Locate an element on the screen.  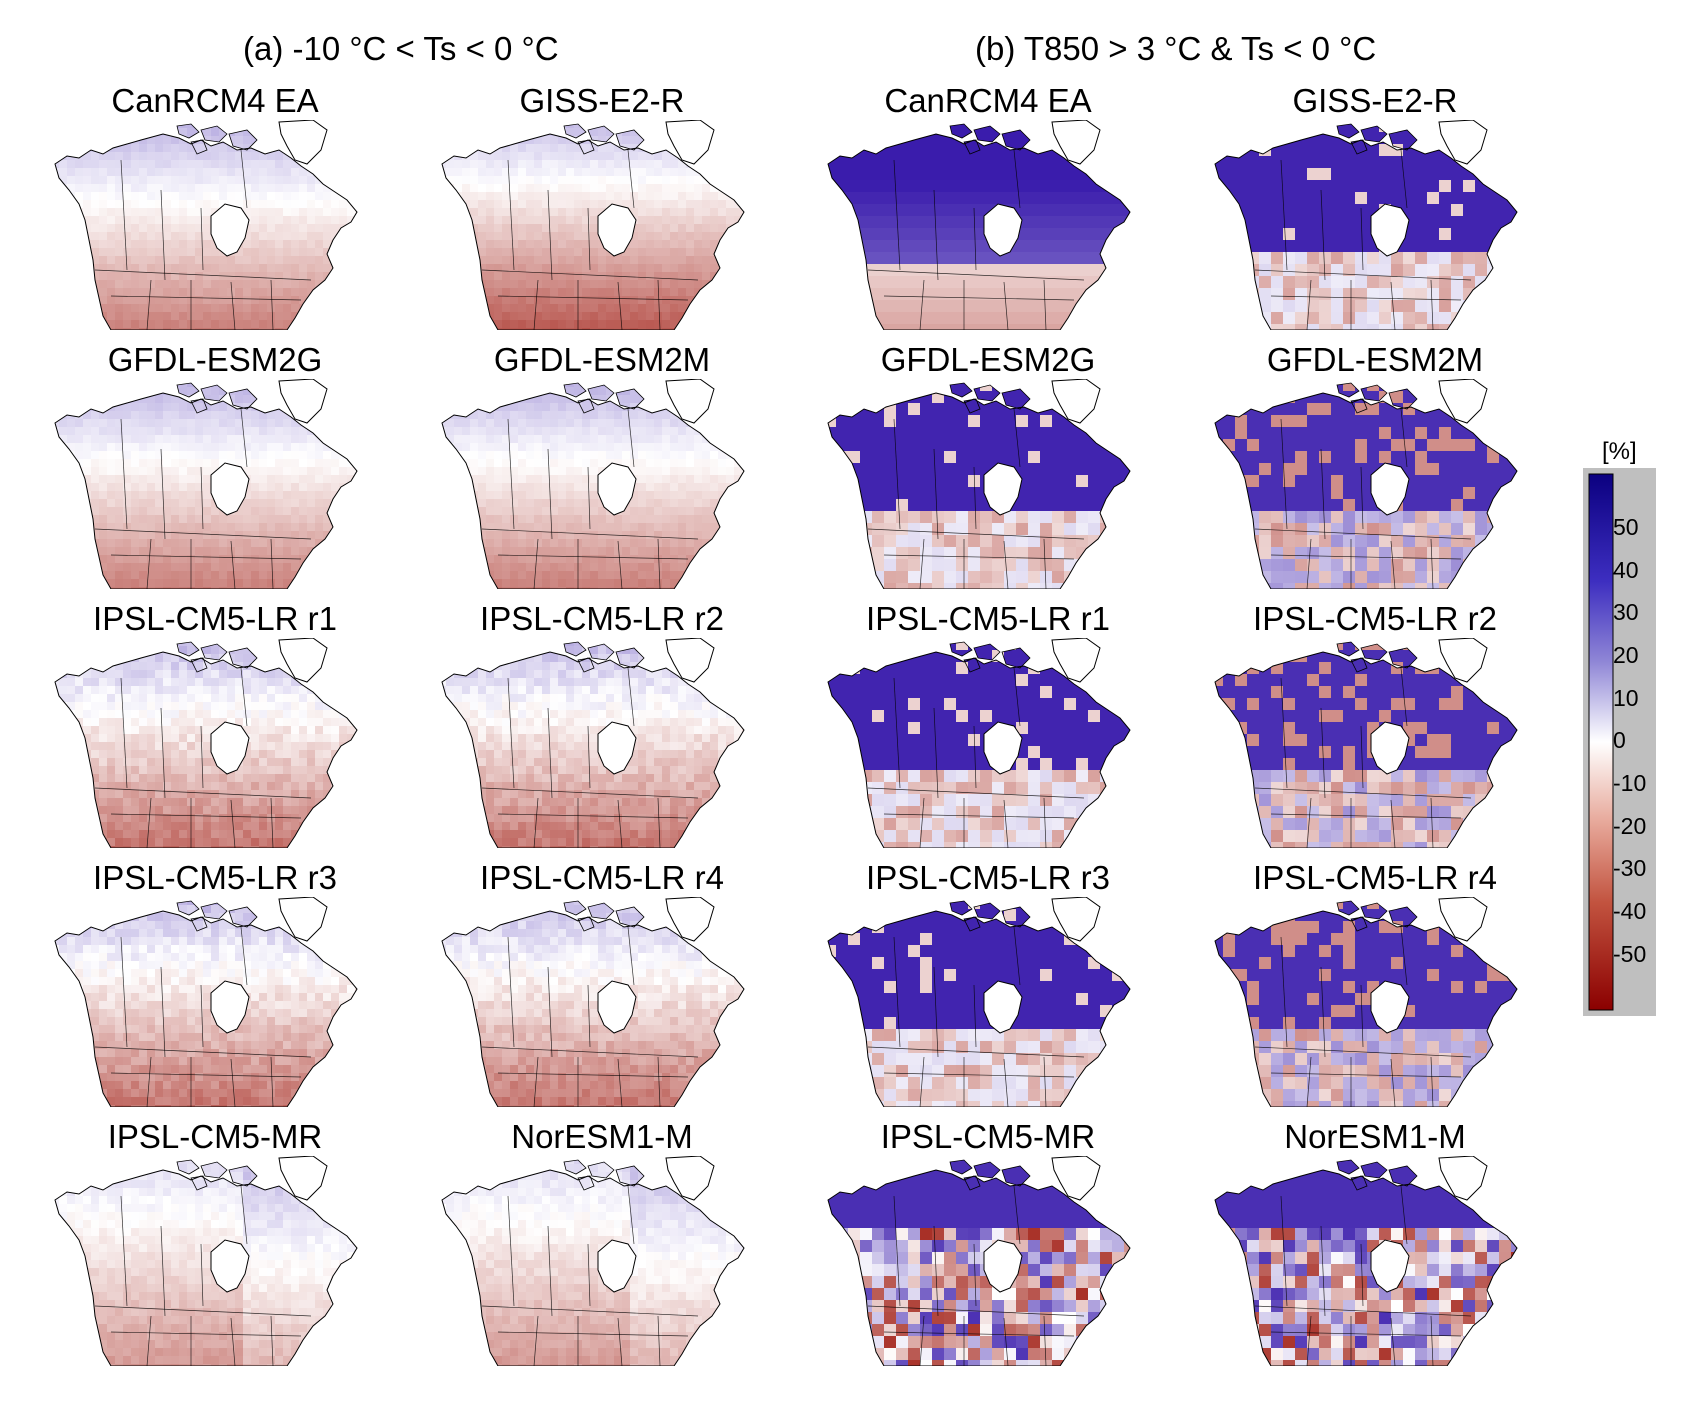
map-panel-a-ipsl-cm5-lr-r4 is located at coordinates (593, 1002).